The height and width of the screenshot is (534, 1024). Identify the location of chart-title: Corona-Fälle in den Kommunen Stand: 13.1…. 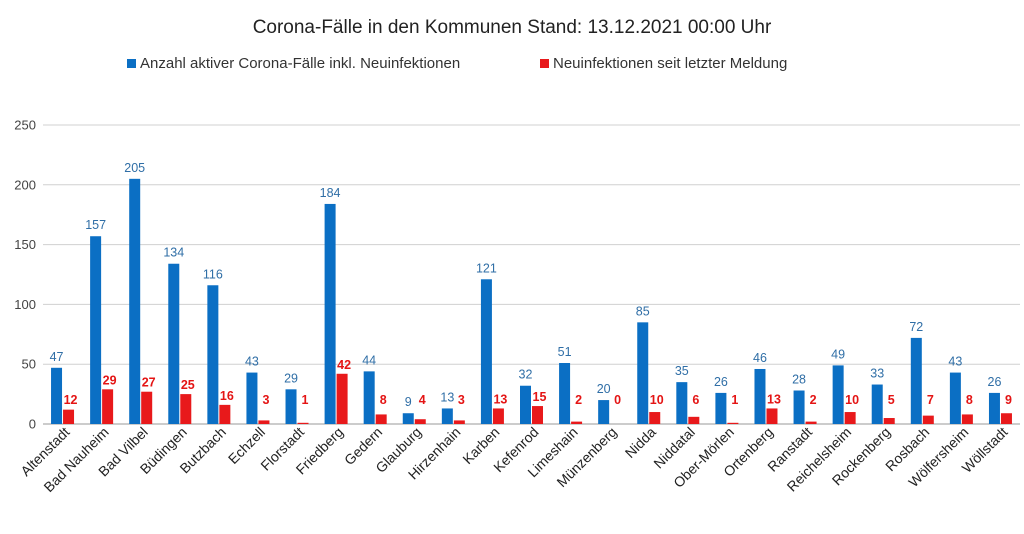
(512, 27).